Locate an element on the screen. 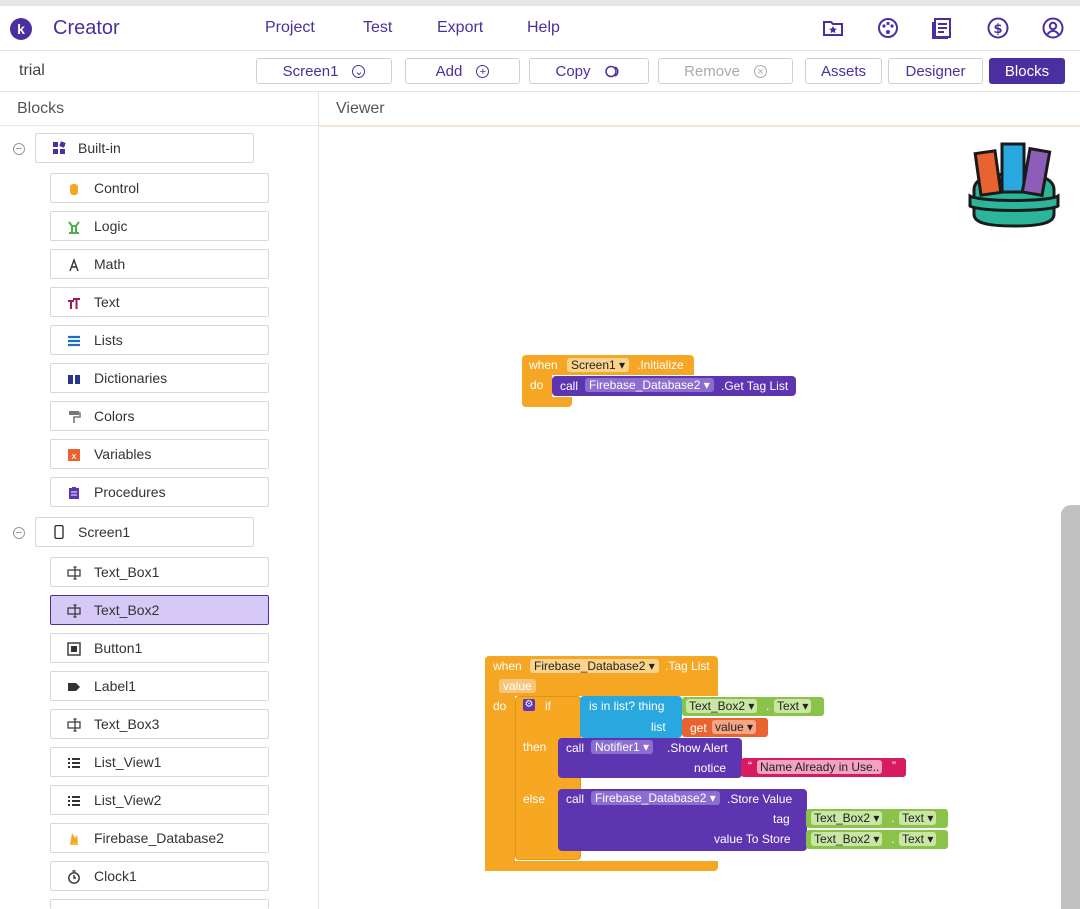 The image size is (1080, 909). tree-item-textbox2: Text_Box2 is located at coordinates (159, 610).